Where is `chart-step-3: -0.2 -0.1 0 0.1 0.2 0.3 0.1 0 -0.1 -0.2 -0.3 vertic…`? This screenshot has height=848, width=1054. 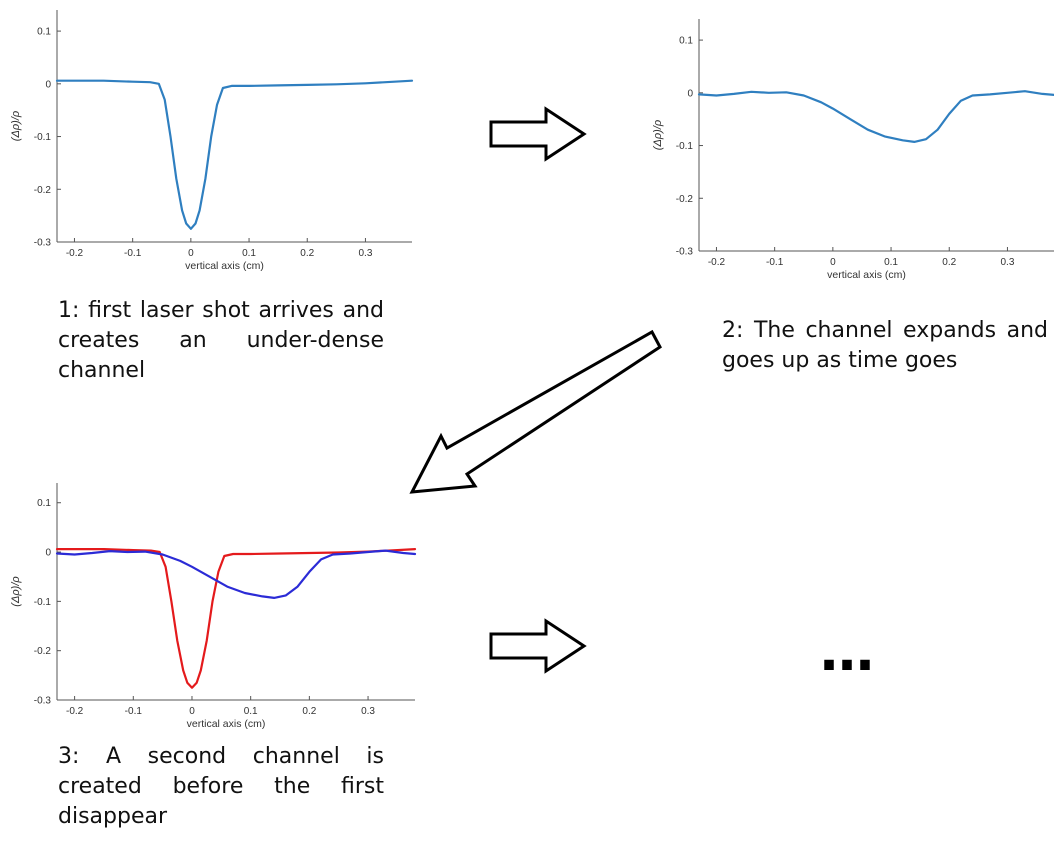
chart-step-3: -0.2 -0.1 0 0.1 0.2 0.3 0.1 0 -0.1 -0.2 -0.3 vertic… is located at coordinates (213, 606).